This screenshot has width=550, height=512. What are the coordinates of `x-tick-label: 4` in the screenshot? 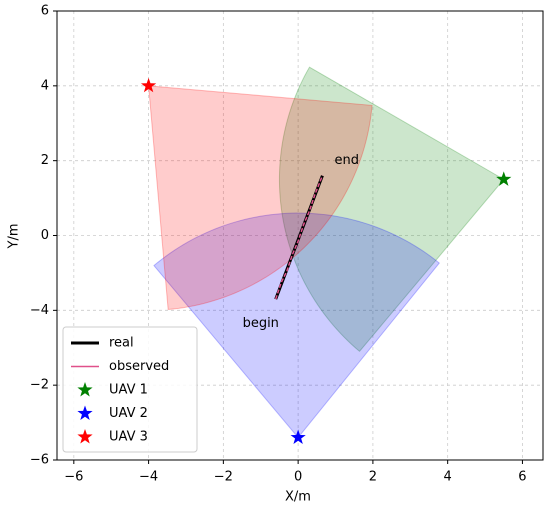 It's located at (448, 477).